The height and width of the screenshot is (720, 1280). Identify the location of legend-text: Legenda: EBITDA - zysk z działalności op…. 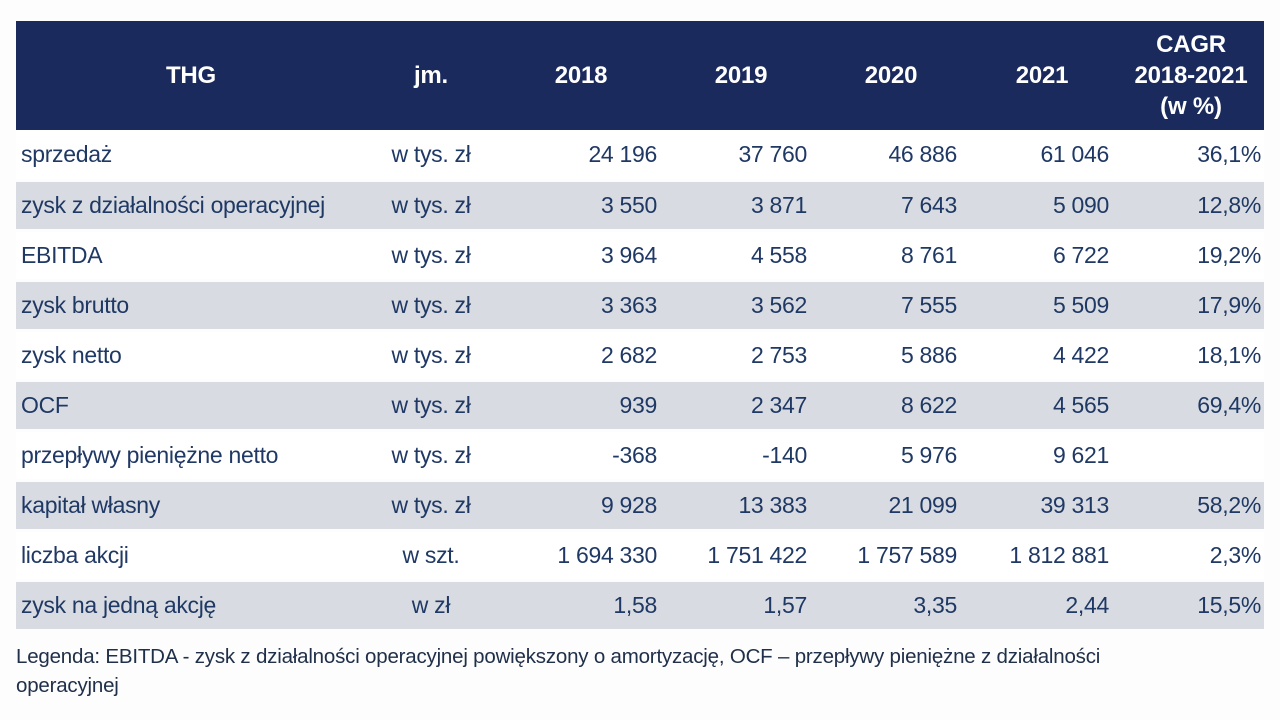
(558, 671).